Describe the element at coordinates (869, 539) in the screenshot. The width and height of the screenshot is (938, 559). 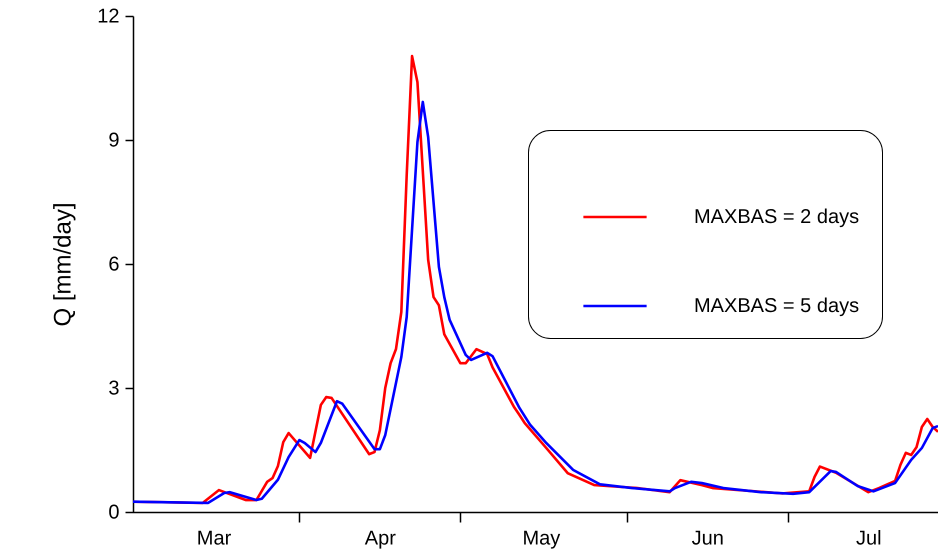
I see `x-tick-label: Jul` at that location.